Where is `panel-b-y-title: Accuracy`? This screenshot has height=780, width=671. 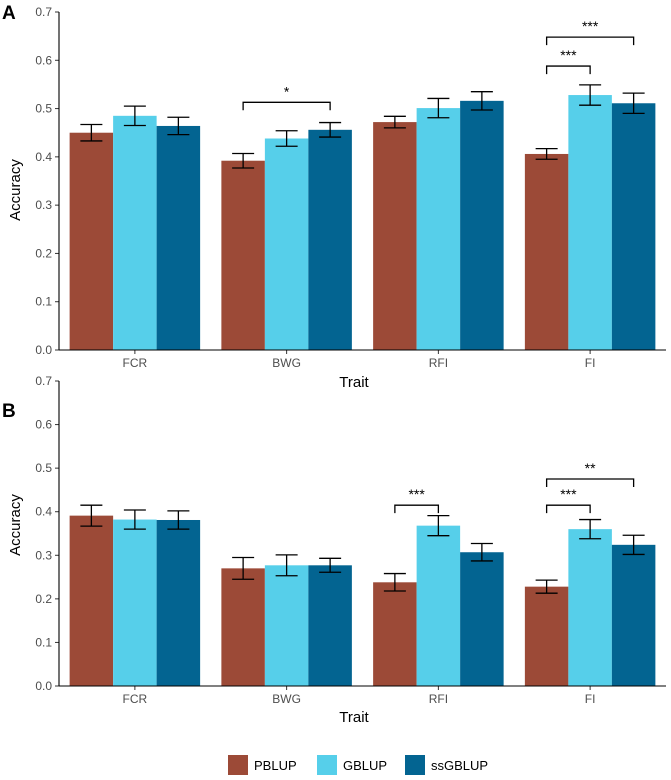
panel-b-y-title: Accuracy is located at coordinates (15, 525).